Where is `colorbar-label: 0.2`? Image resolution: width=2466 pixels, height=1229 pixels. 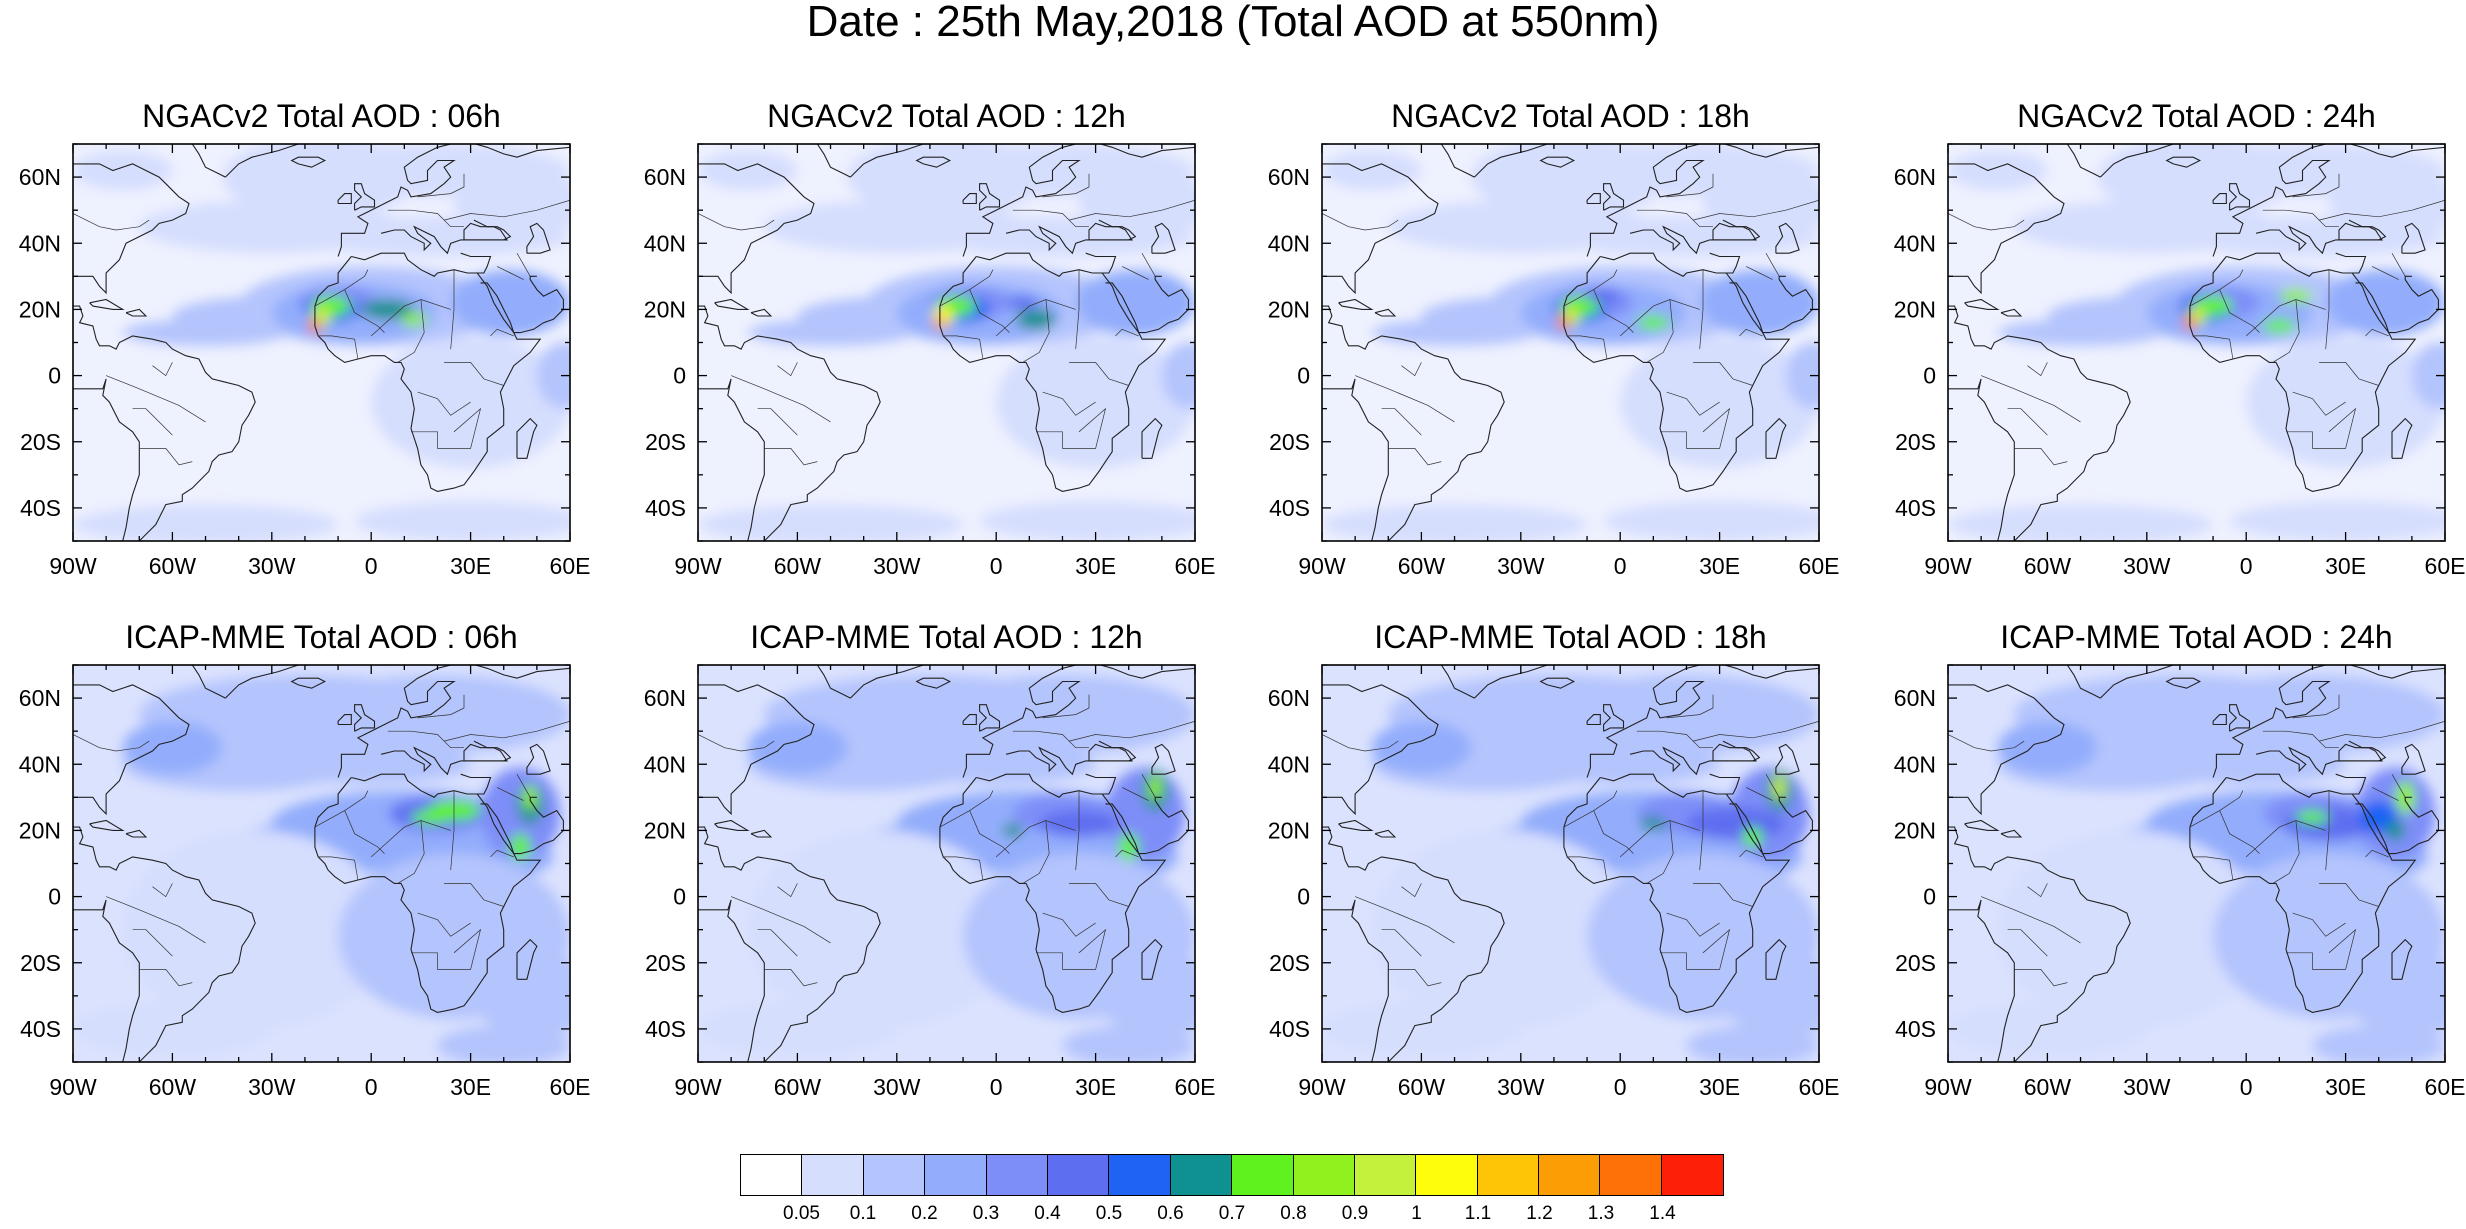
colorbar-label: 0.2 is located at coordinates (924, 1213).